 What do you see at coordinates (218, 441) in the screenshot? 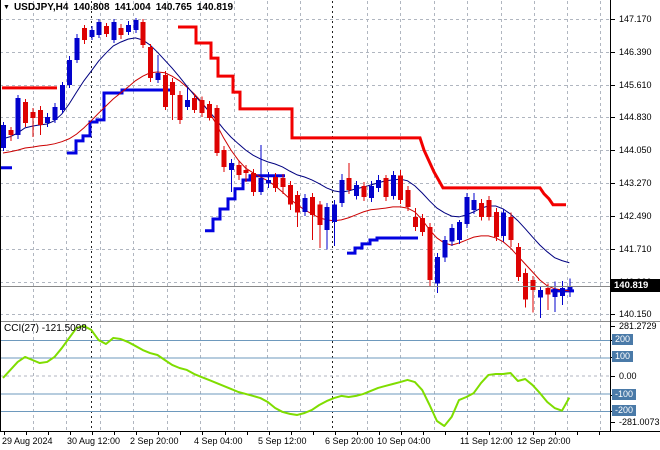
I see `time-axis-label: 4 Sep 04:00` at bounding box center [218, 441].